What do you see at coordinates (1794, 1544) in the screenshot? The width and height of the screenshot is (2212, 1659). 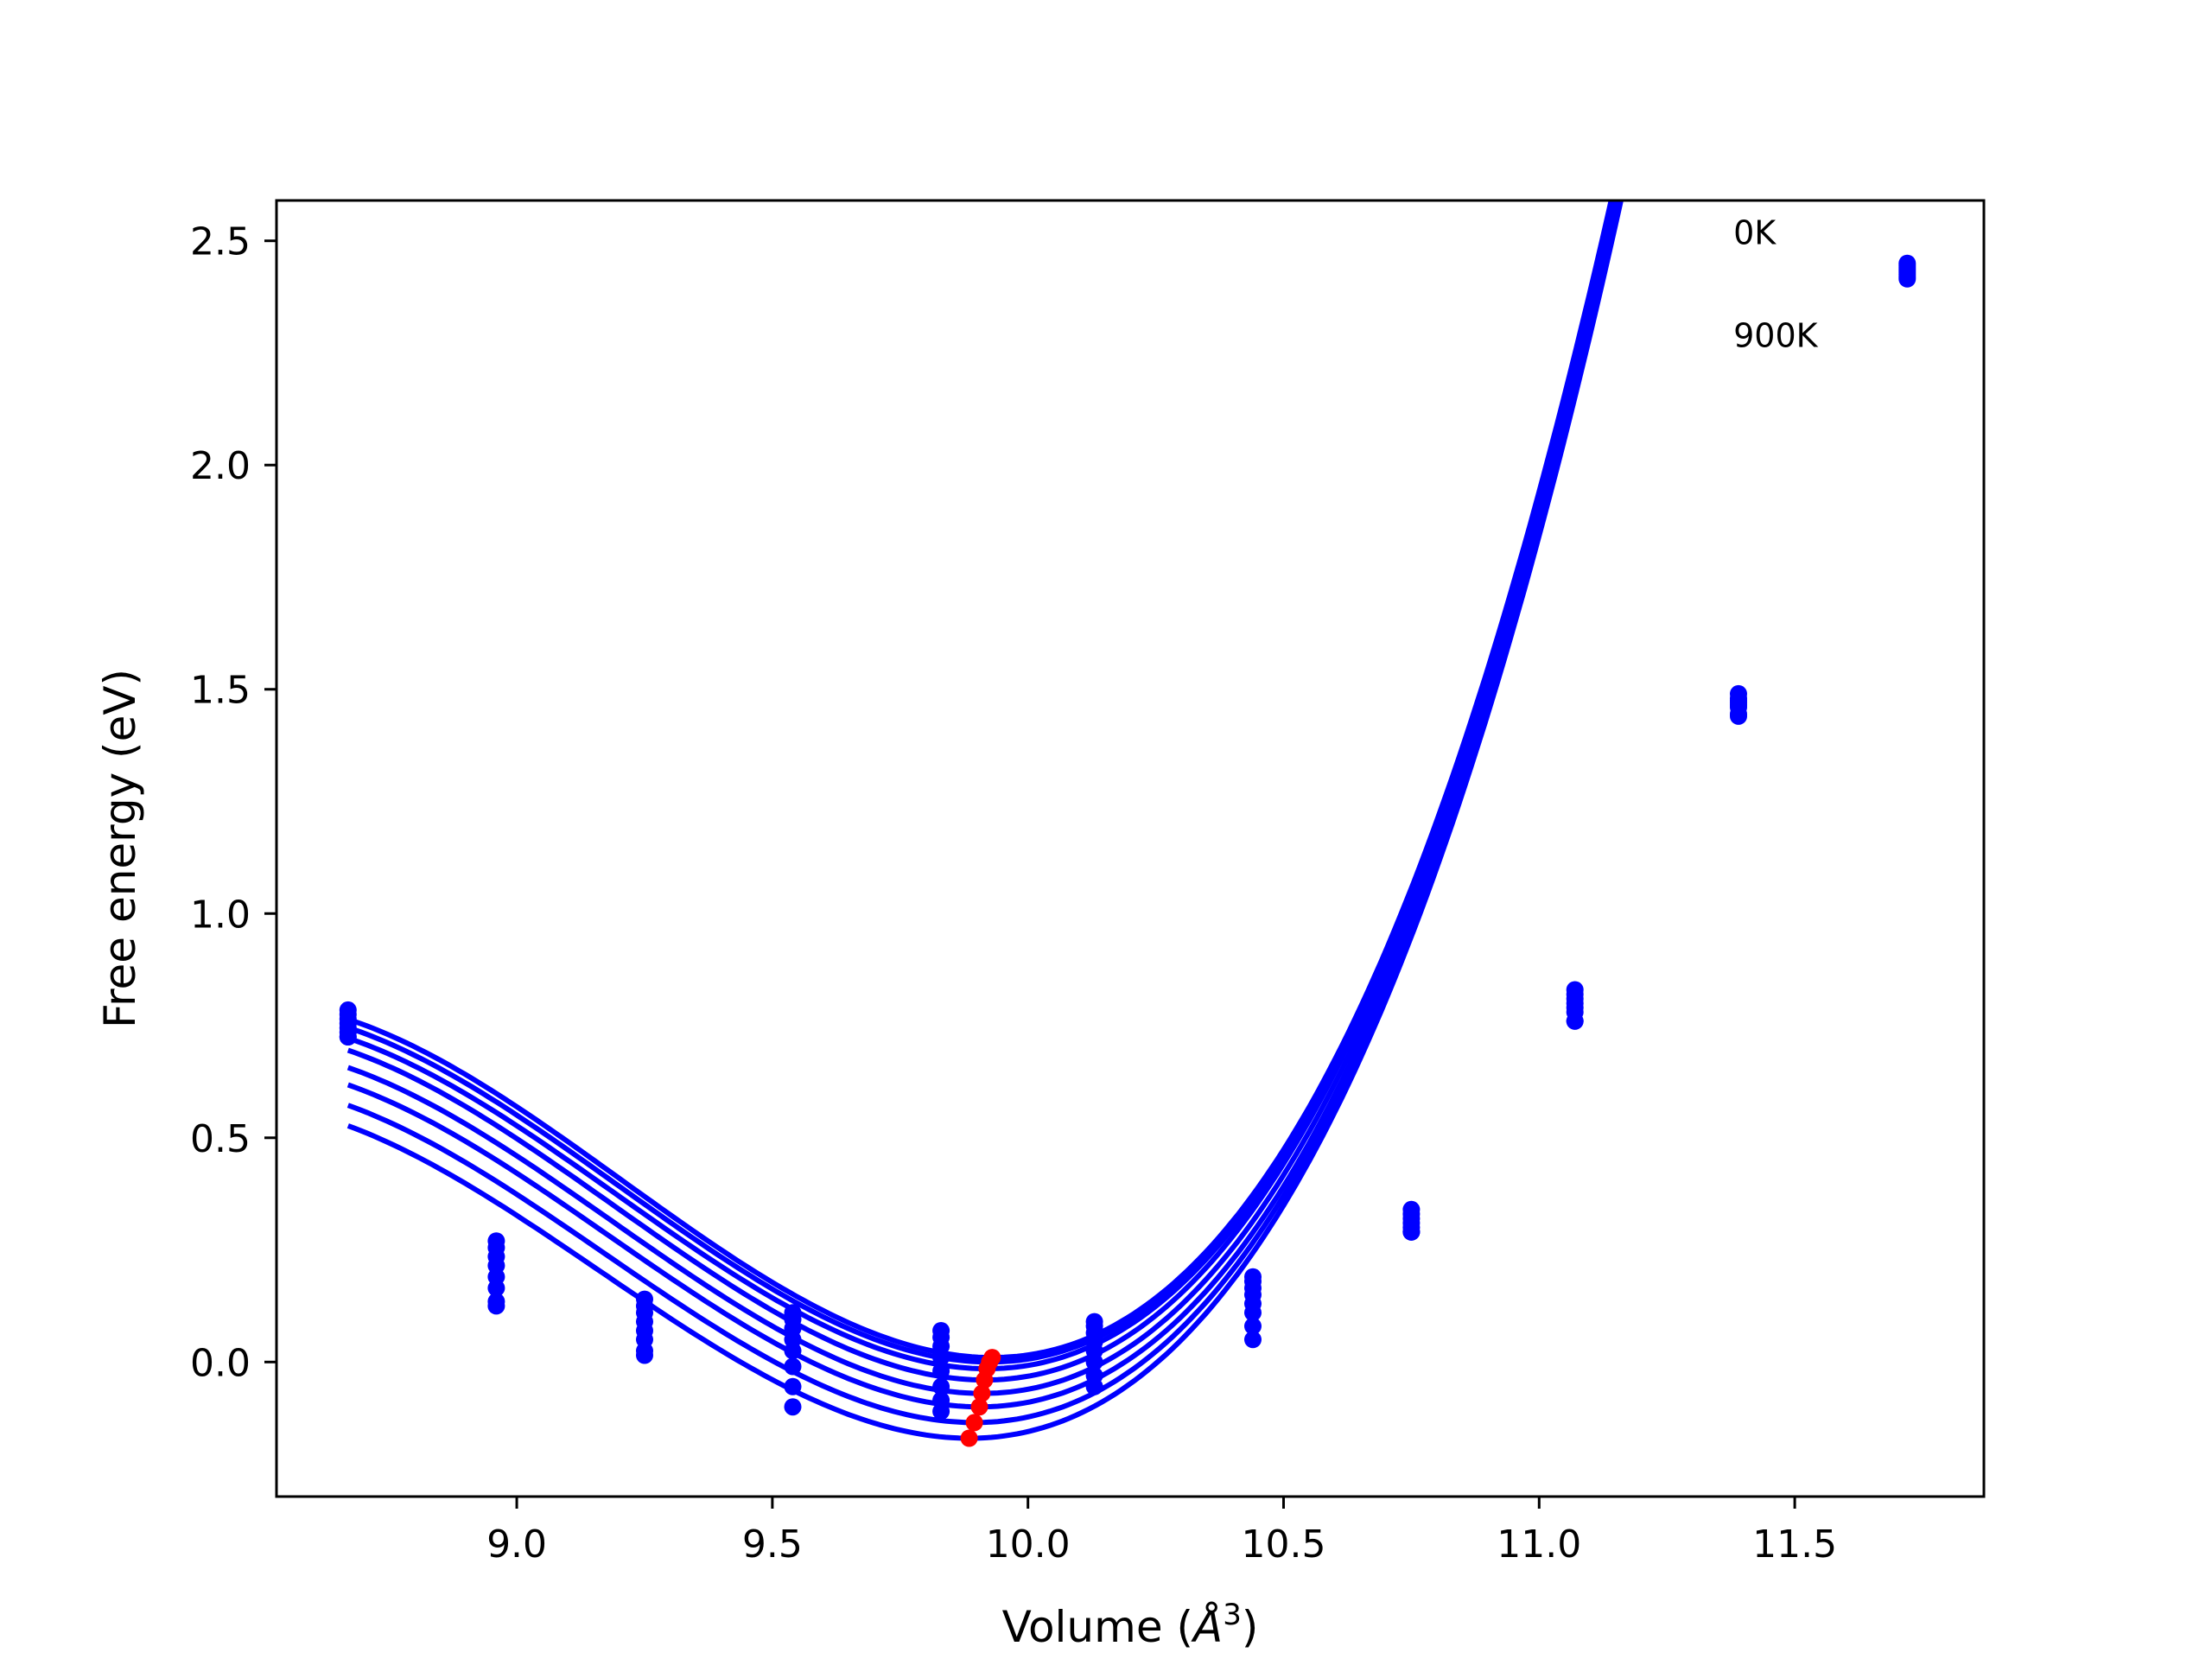 I see `x-tick-label: 11.5` at bounding box center [1794, 1544].